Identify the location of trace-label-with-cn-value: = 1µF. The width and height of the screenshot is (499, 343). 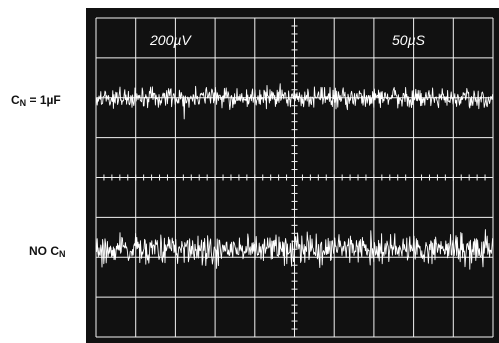
(43, 100).